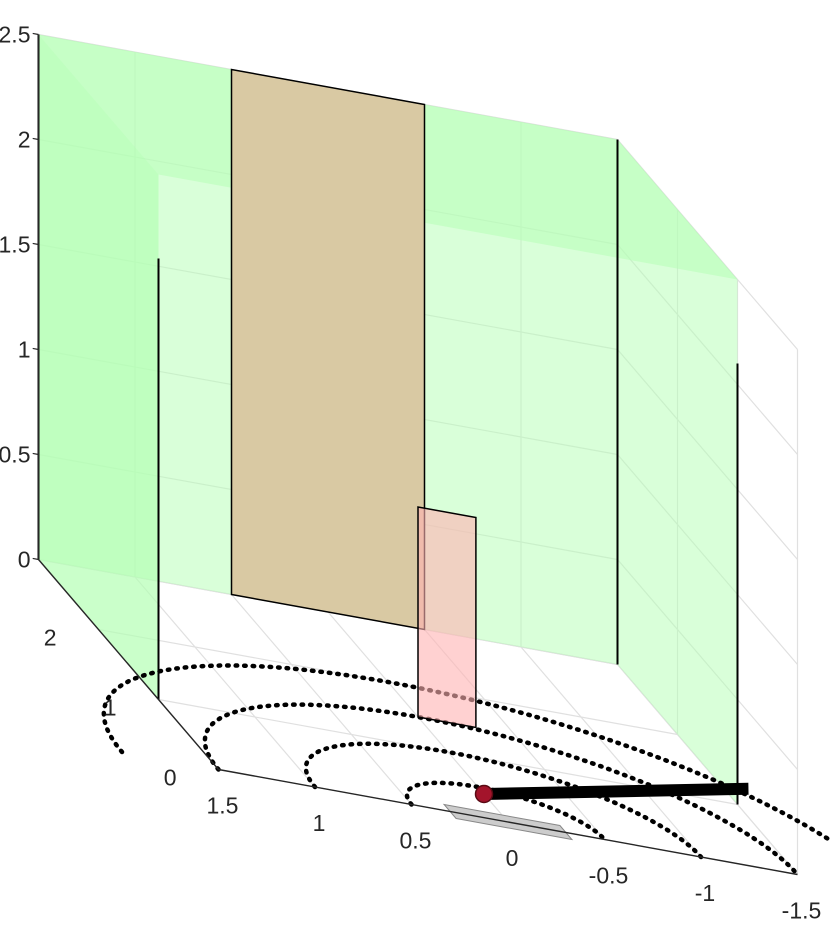 The width and height of the screenshot is (830, 947). What do you see at coordinates (447, 617) in the screenshot?
I see `red-panel` at bounding box center [447, 617].